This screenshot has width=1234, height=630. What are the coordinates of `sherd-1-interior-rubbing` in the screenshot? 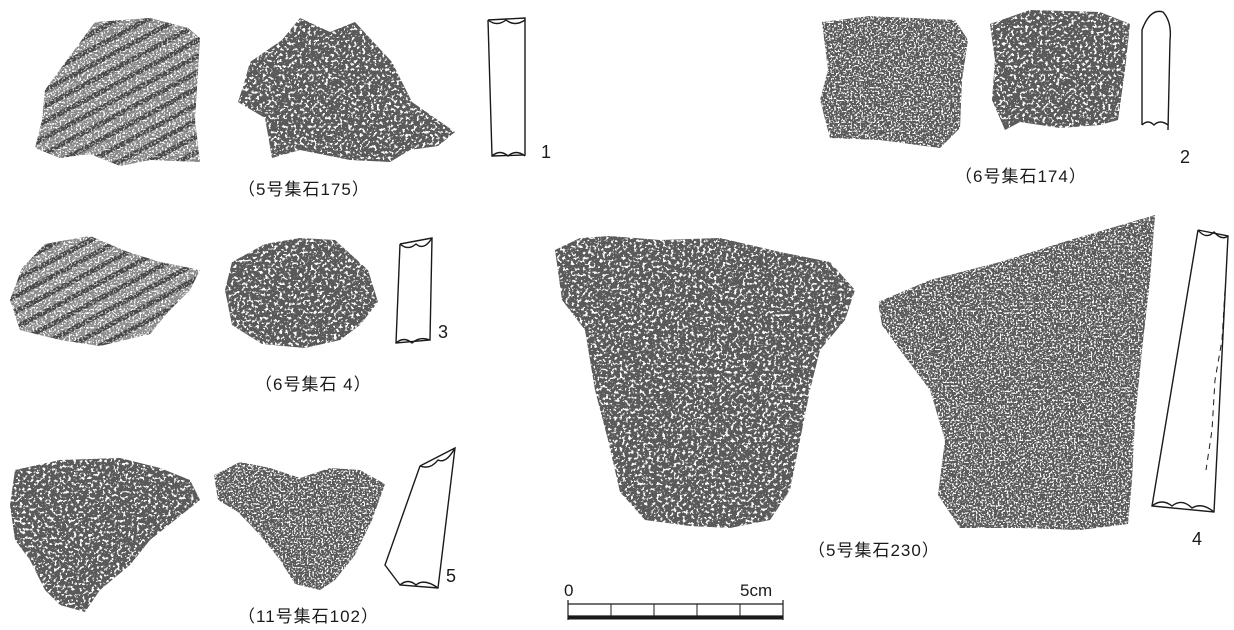 It's located at (346, 90).